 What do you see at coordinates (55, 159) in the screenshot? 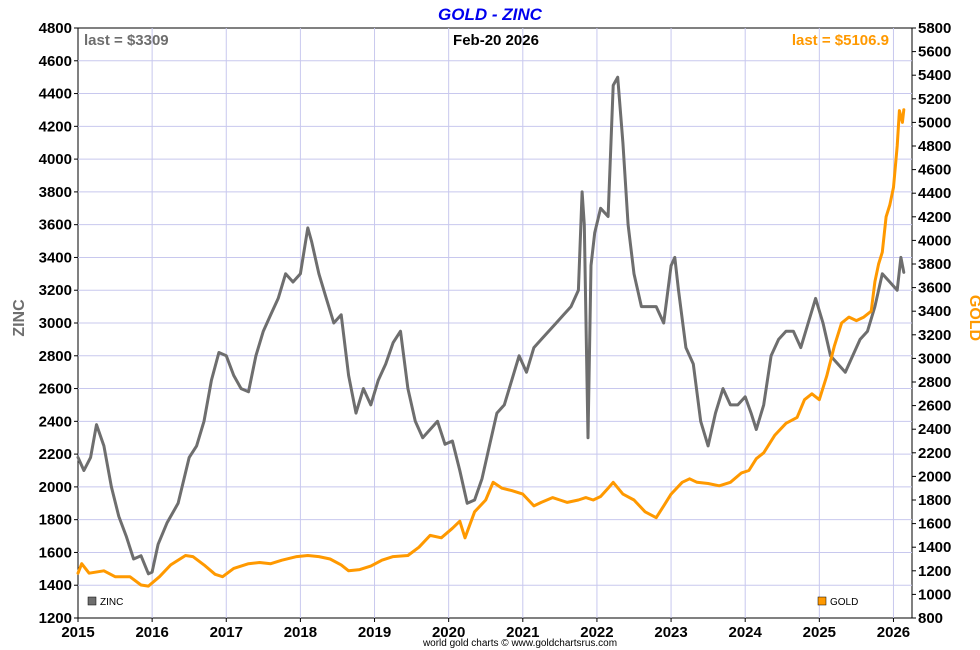
I see `left-tick-label: 4000` at bounding box center [55, 159].